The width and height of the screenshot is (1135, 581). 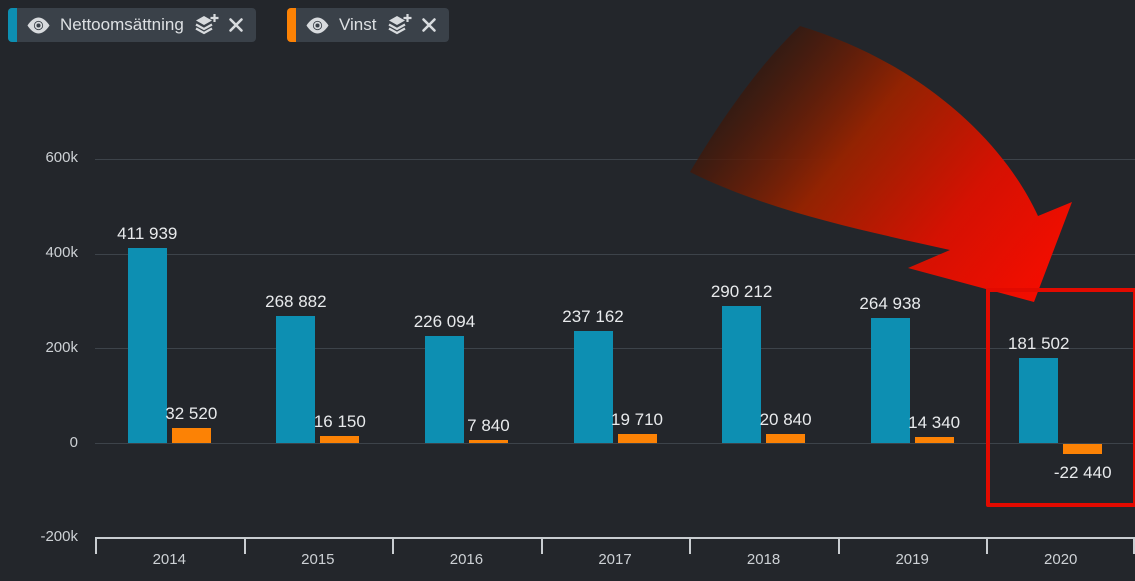 What do you see at coordinates (191, 436) in the screenshot?
I see `bar-vinst-2014` at bounding box center [191, 436].